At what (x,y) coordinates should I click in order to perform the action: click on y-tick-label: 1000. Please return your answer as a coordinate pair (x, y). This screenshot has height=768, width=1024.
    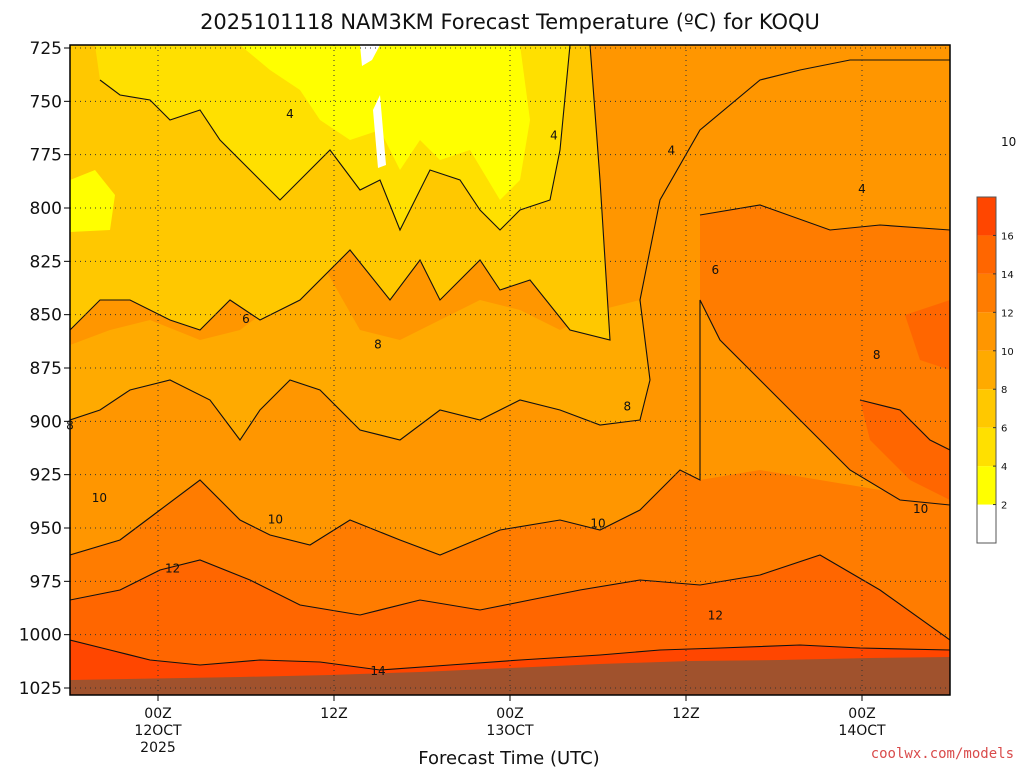
    Looking at the image, I should click on (40, 636).